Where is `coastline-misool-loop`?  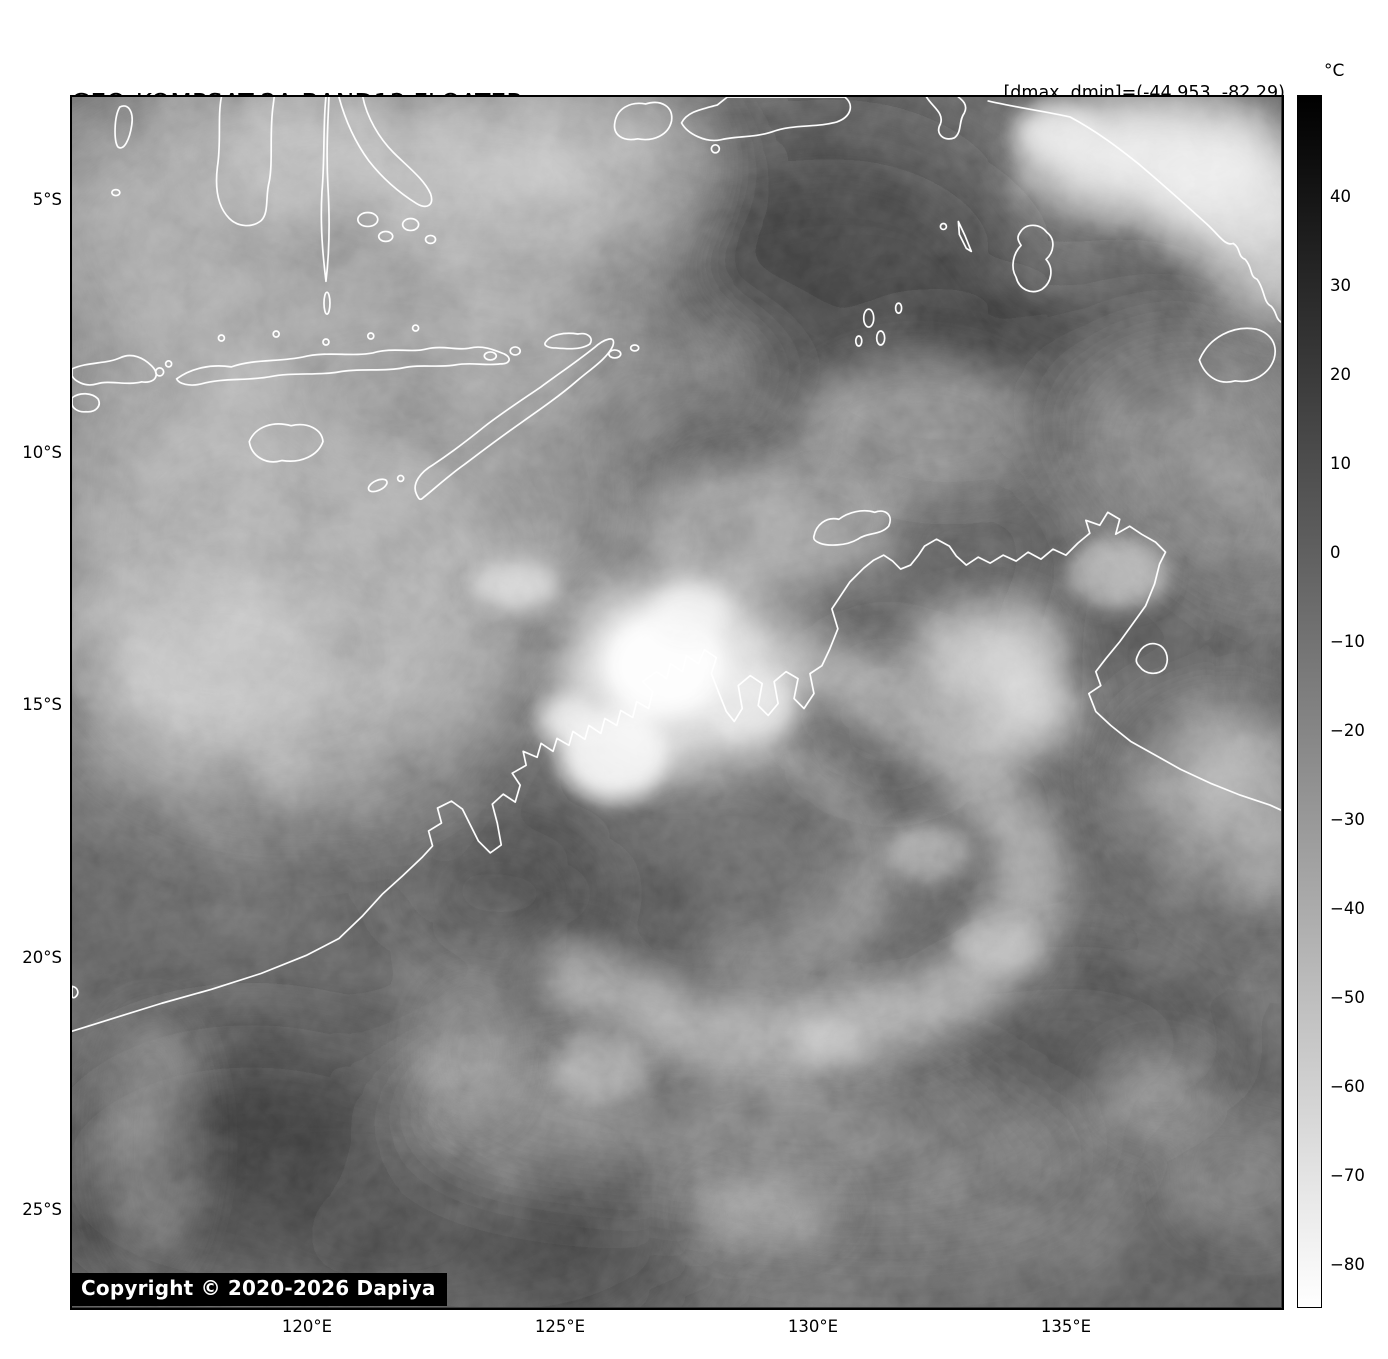
coastline-misool-loop is located at coordinates (1033, 258).